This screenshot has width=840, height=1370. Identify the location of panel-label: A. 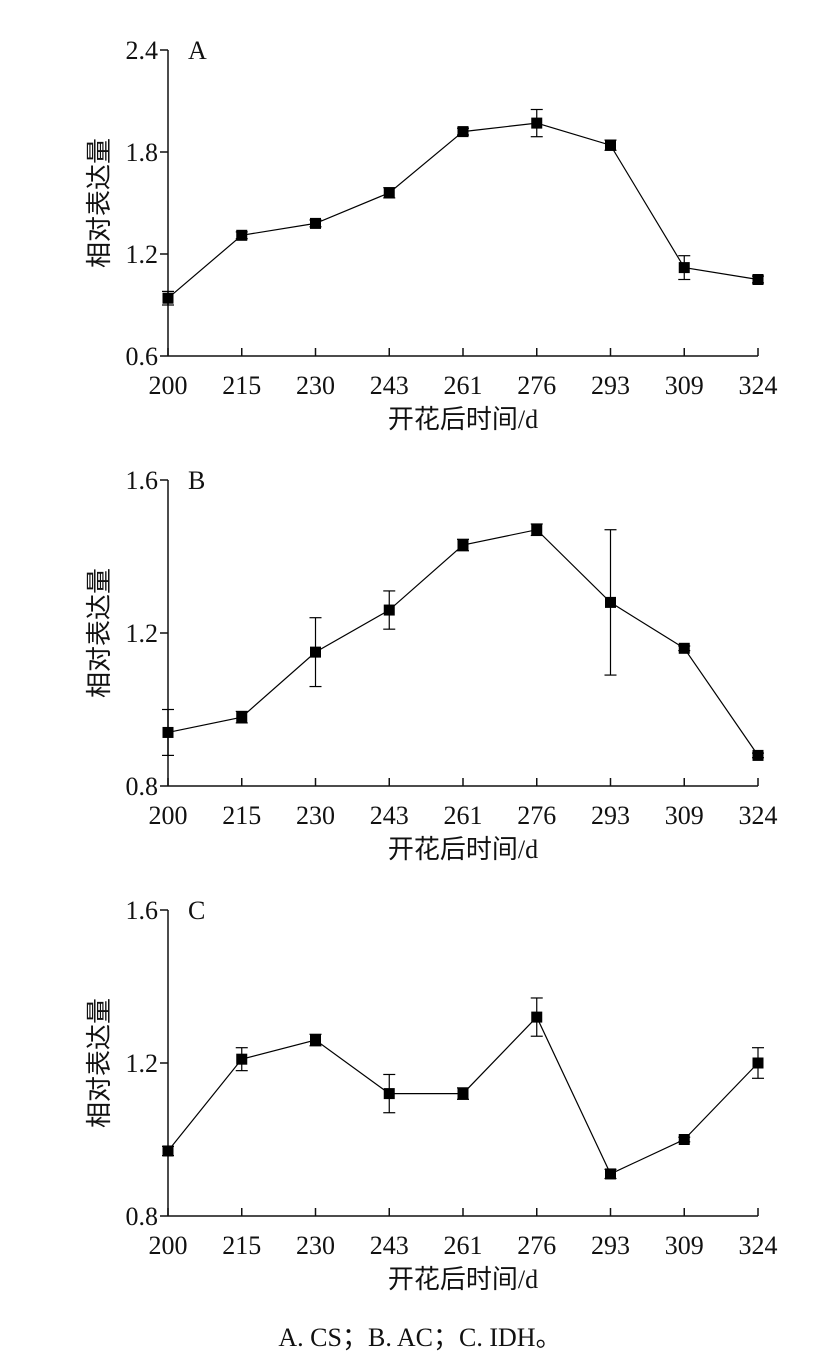
(197, 50).